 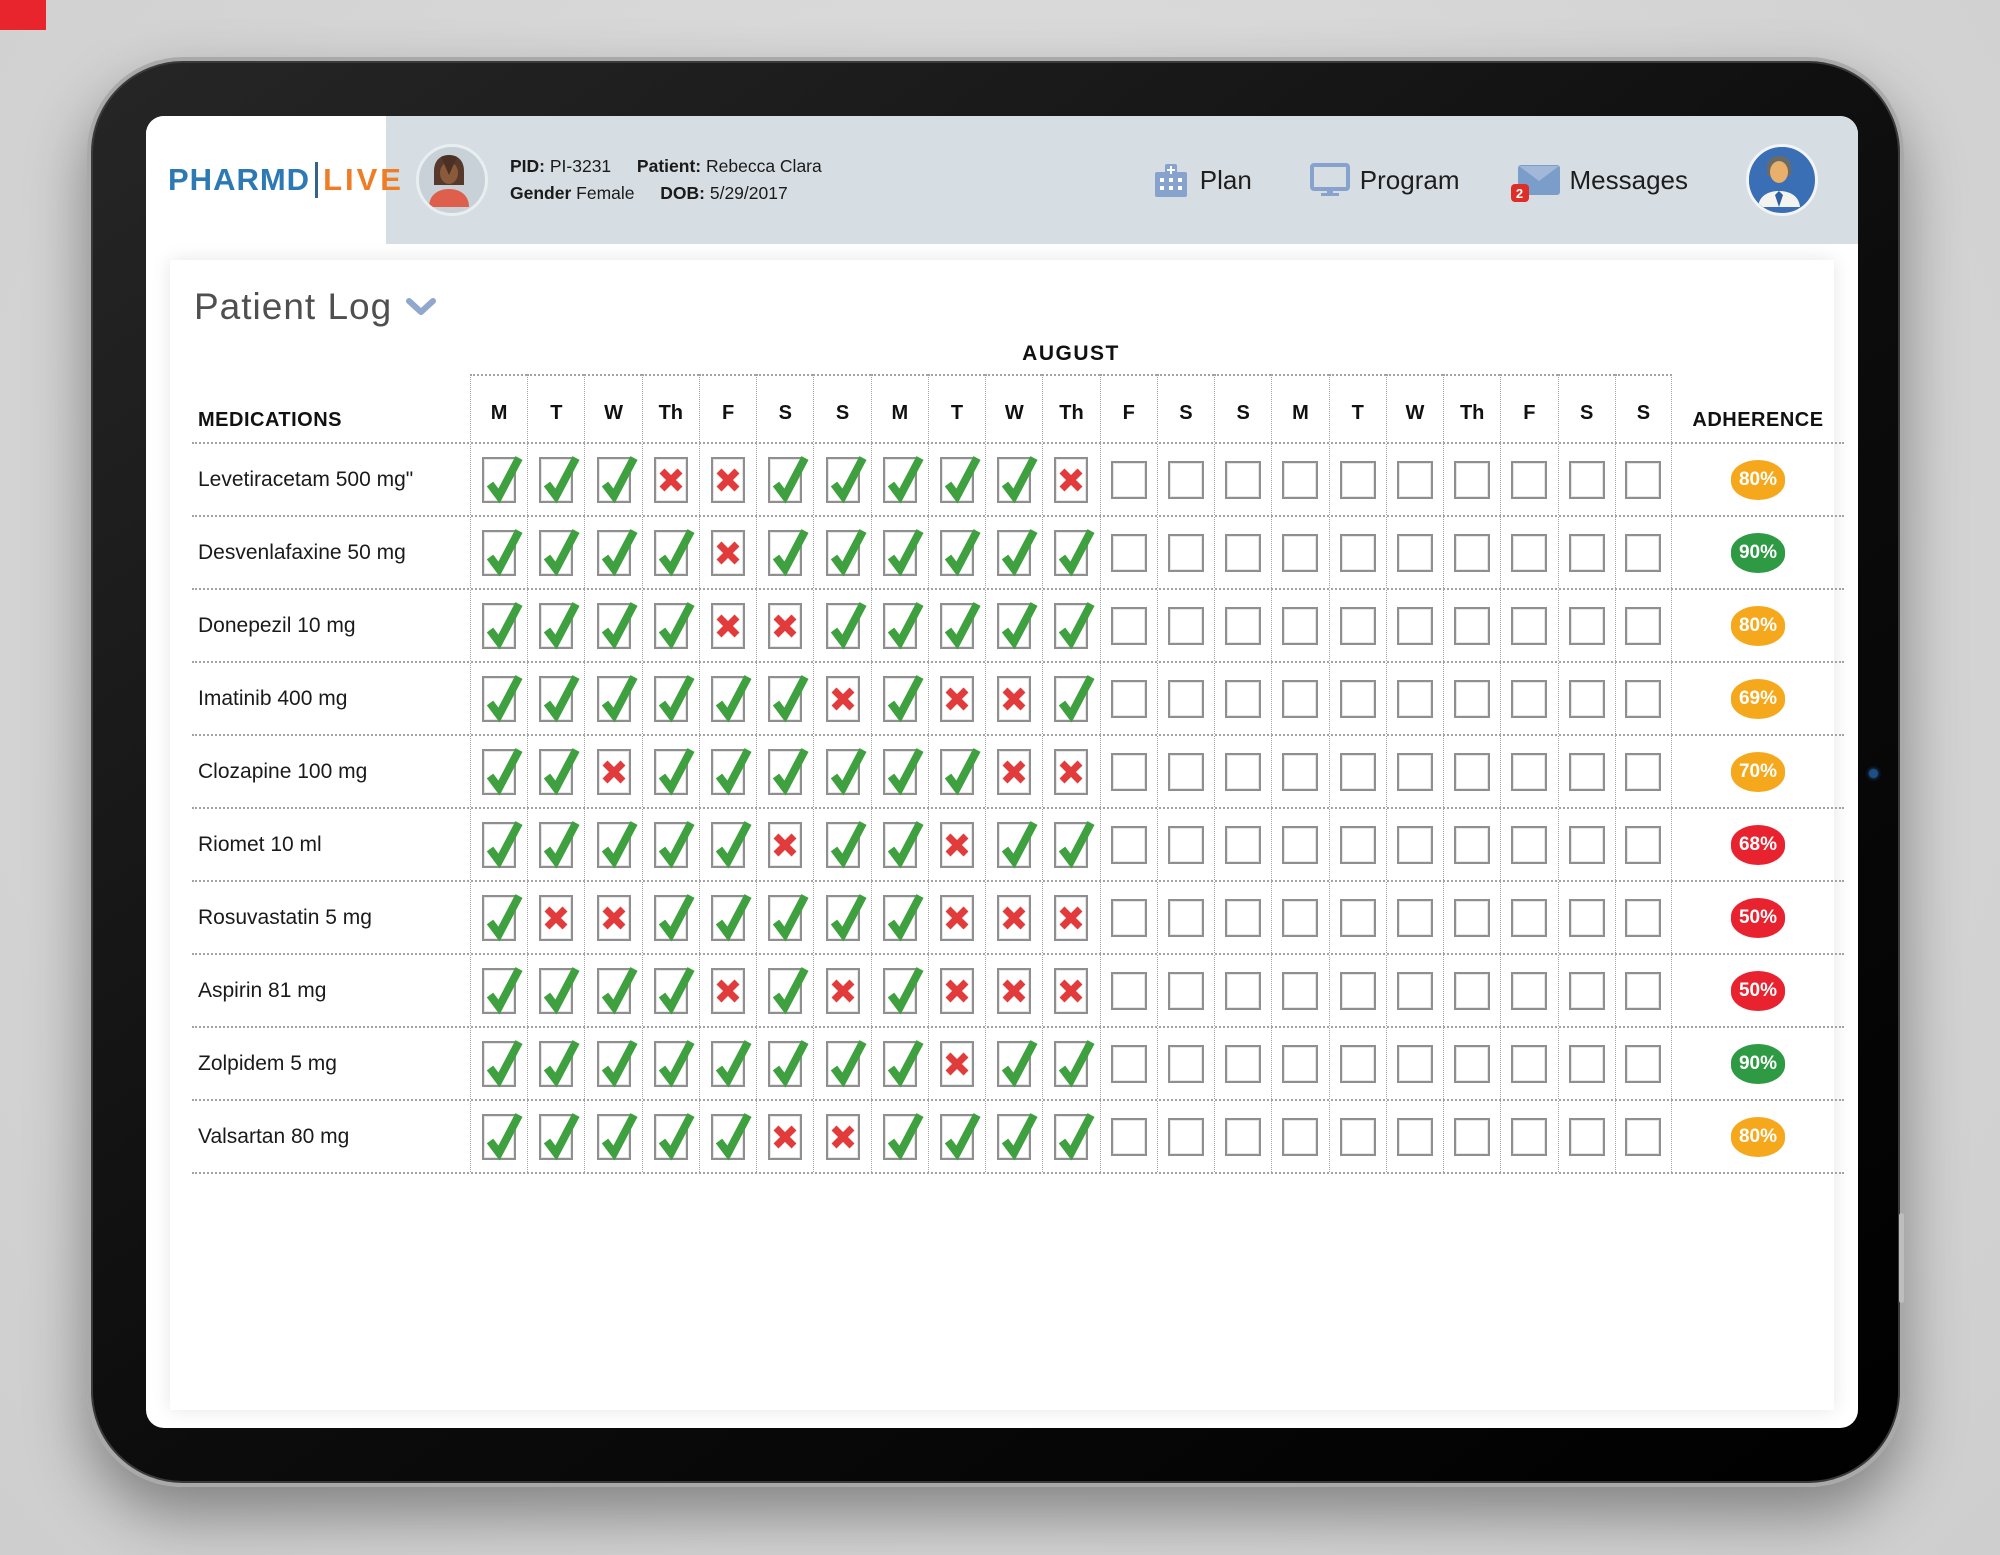 I want to click on profile-avatar, so click(x=1782, y=180).